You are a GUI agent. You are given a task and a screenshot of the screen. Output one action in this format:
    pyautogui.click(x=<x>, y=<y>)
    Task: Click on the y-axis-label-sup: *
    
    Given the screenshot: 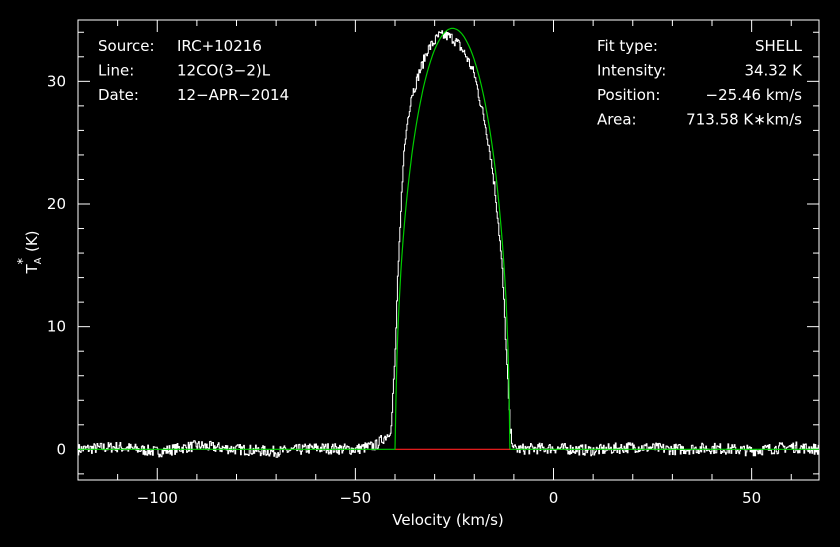 What is the action you would take?
    pyautogui.click(x=23, y=261)
    